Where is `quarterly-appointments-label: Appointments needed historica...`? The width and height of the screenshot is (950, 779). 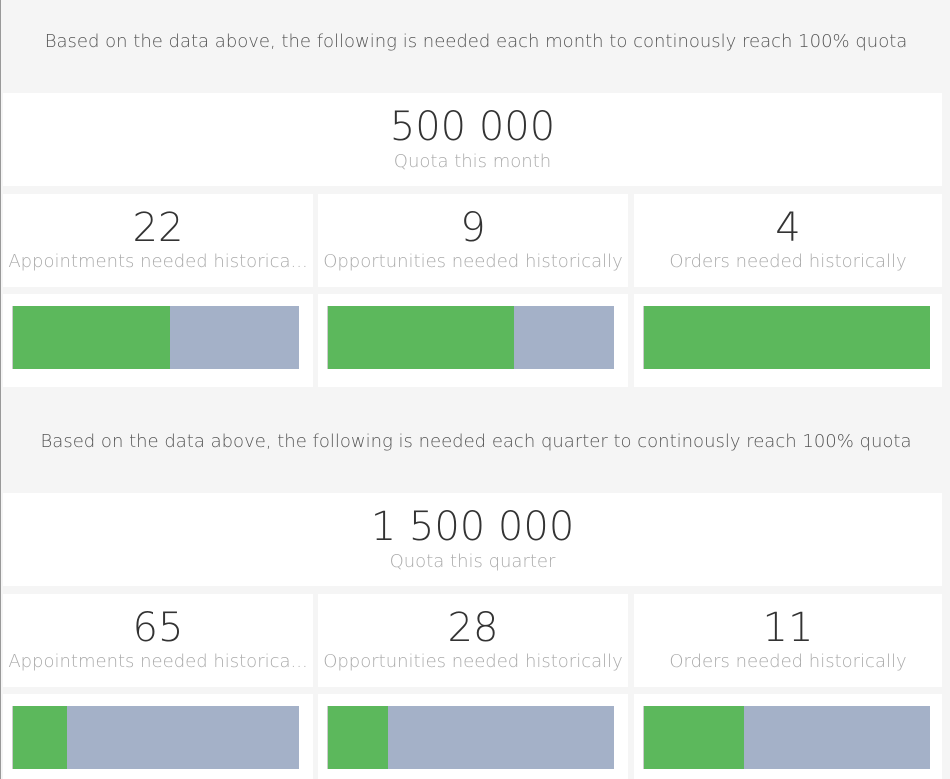 quarterly-appointments-label: Appointments needed historica... is located at coordinates (158, 661).